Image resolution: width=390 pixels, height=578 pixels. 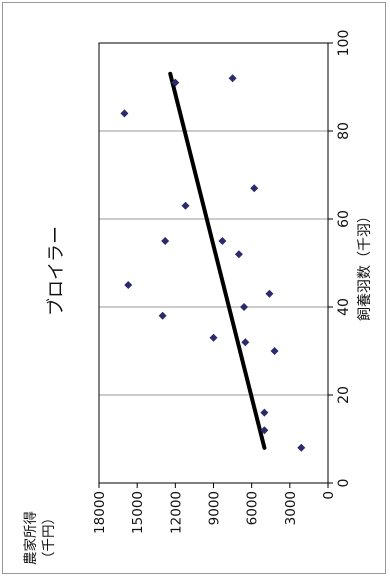 I want to click on y-tick-label: 12000, so click(x=176, y=512).